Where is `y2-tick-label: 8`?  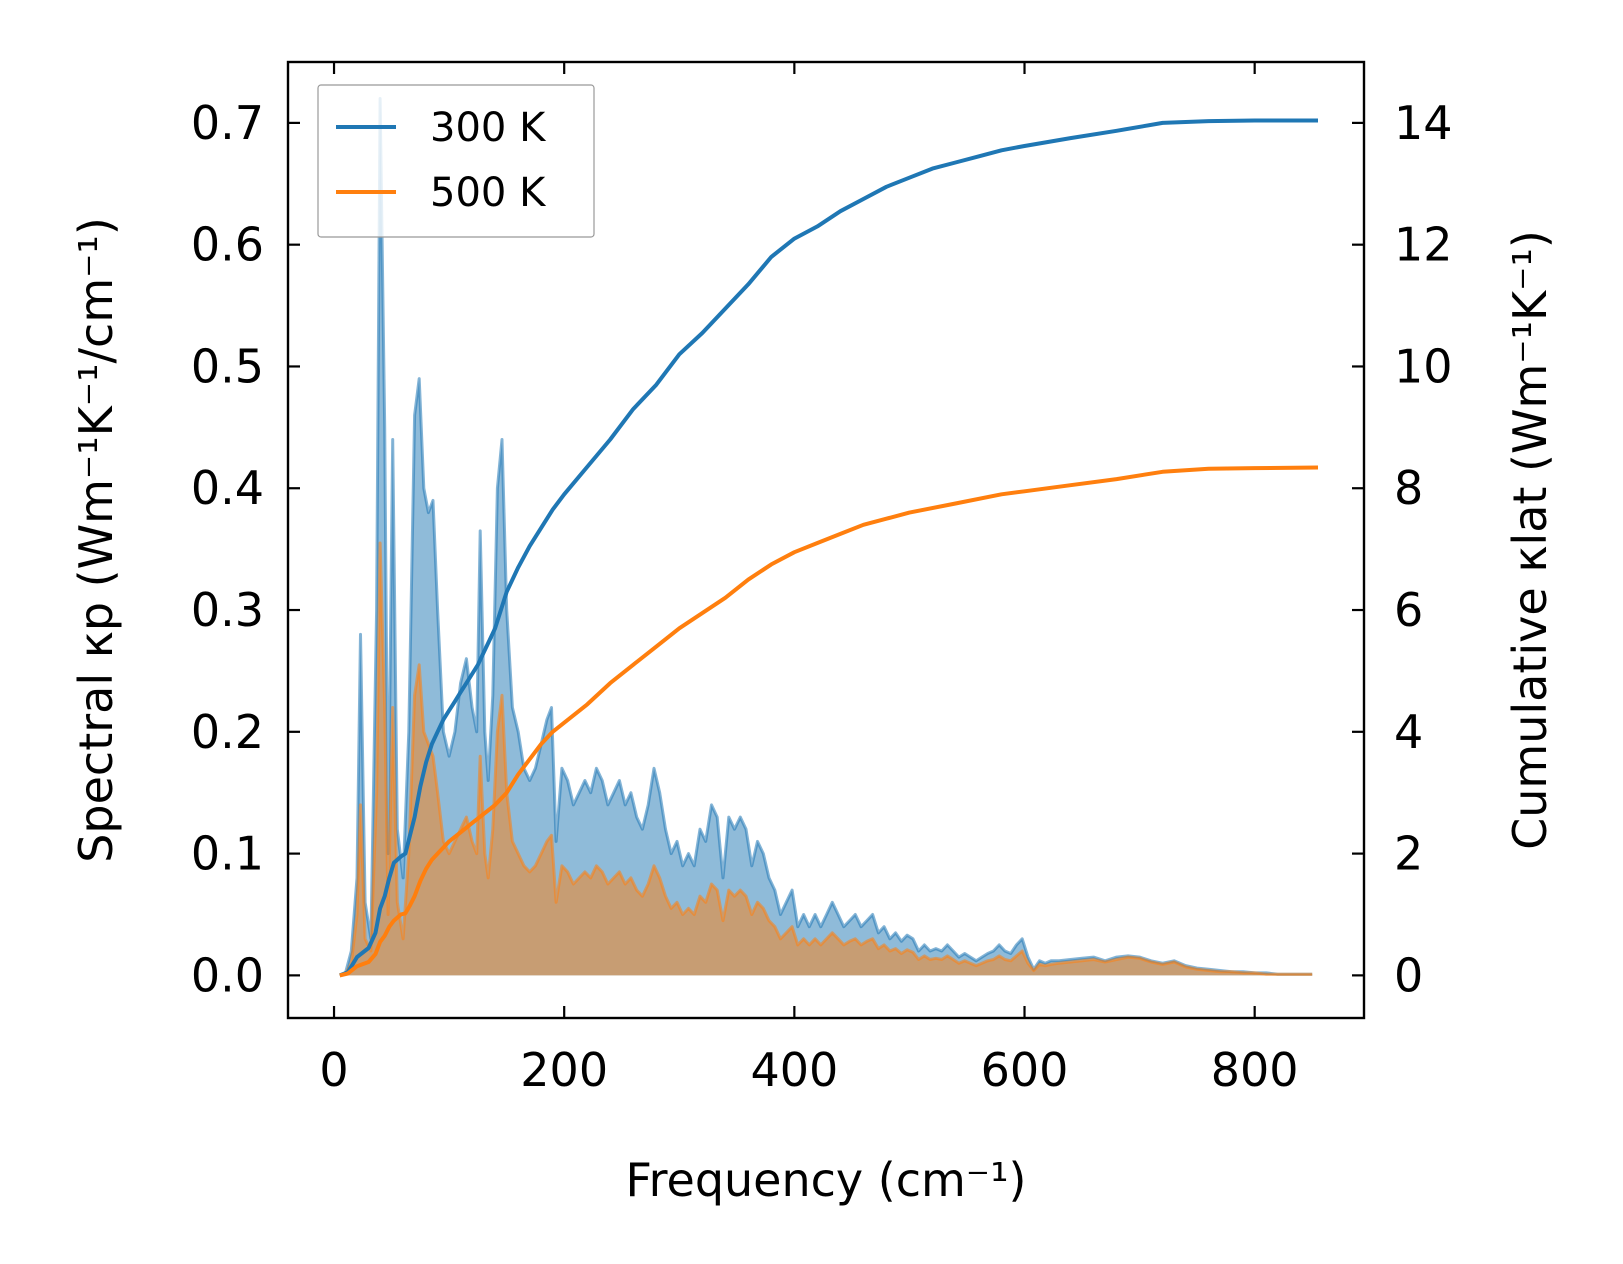
y2-tick-label: 8 is located at coordinates (1408, 488).